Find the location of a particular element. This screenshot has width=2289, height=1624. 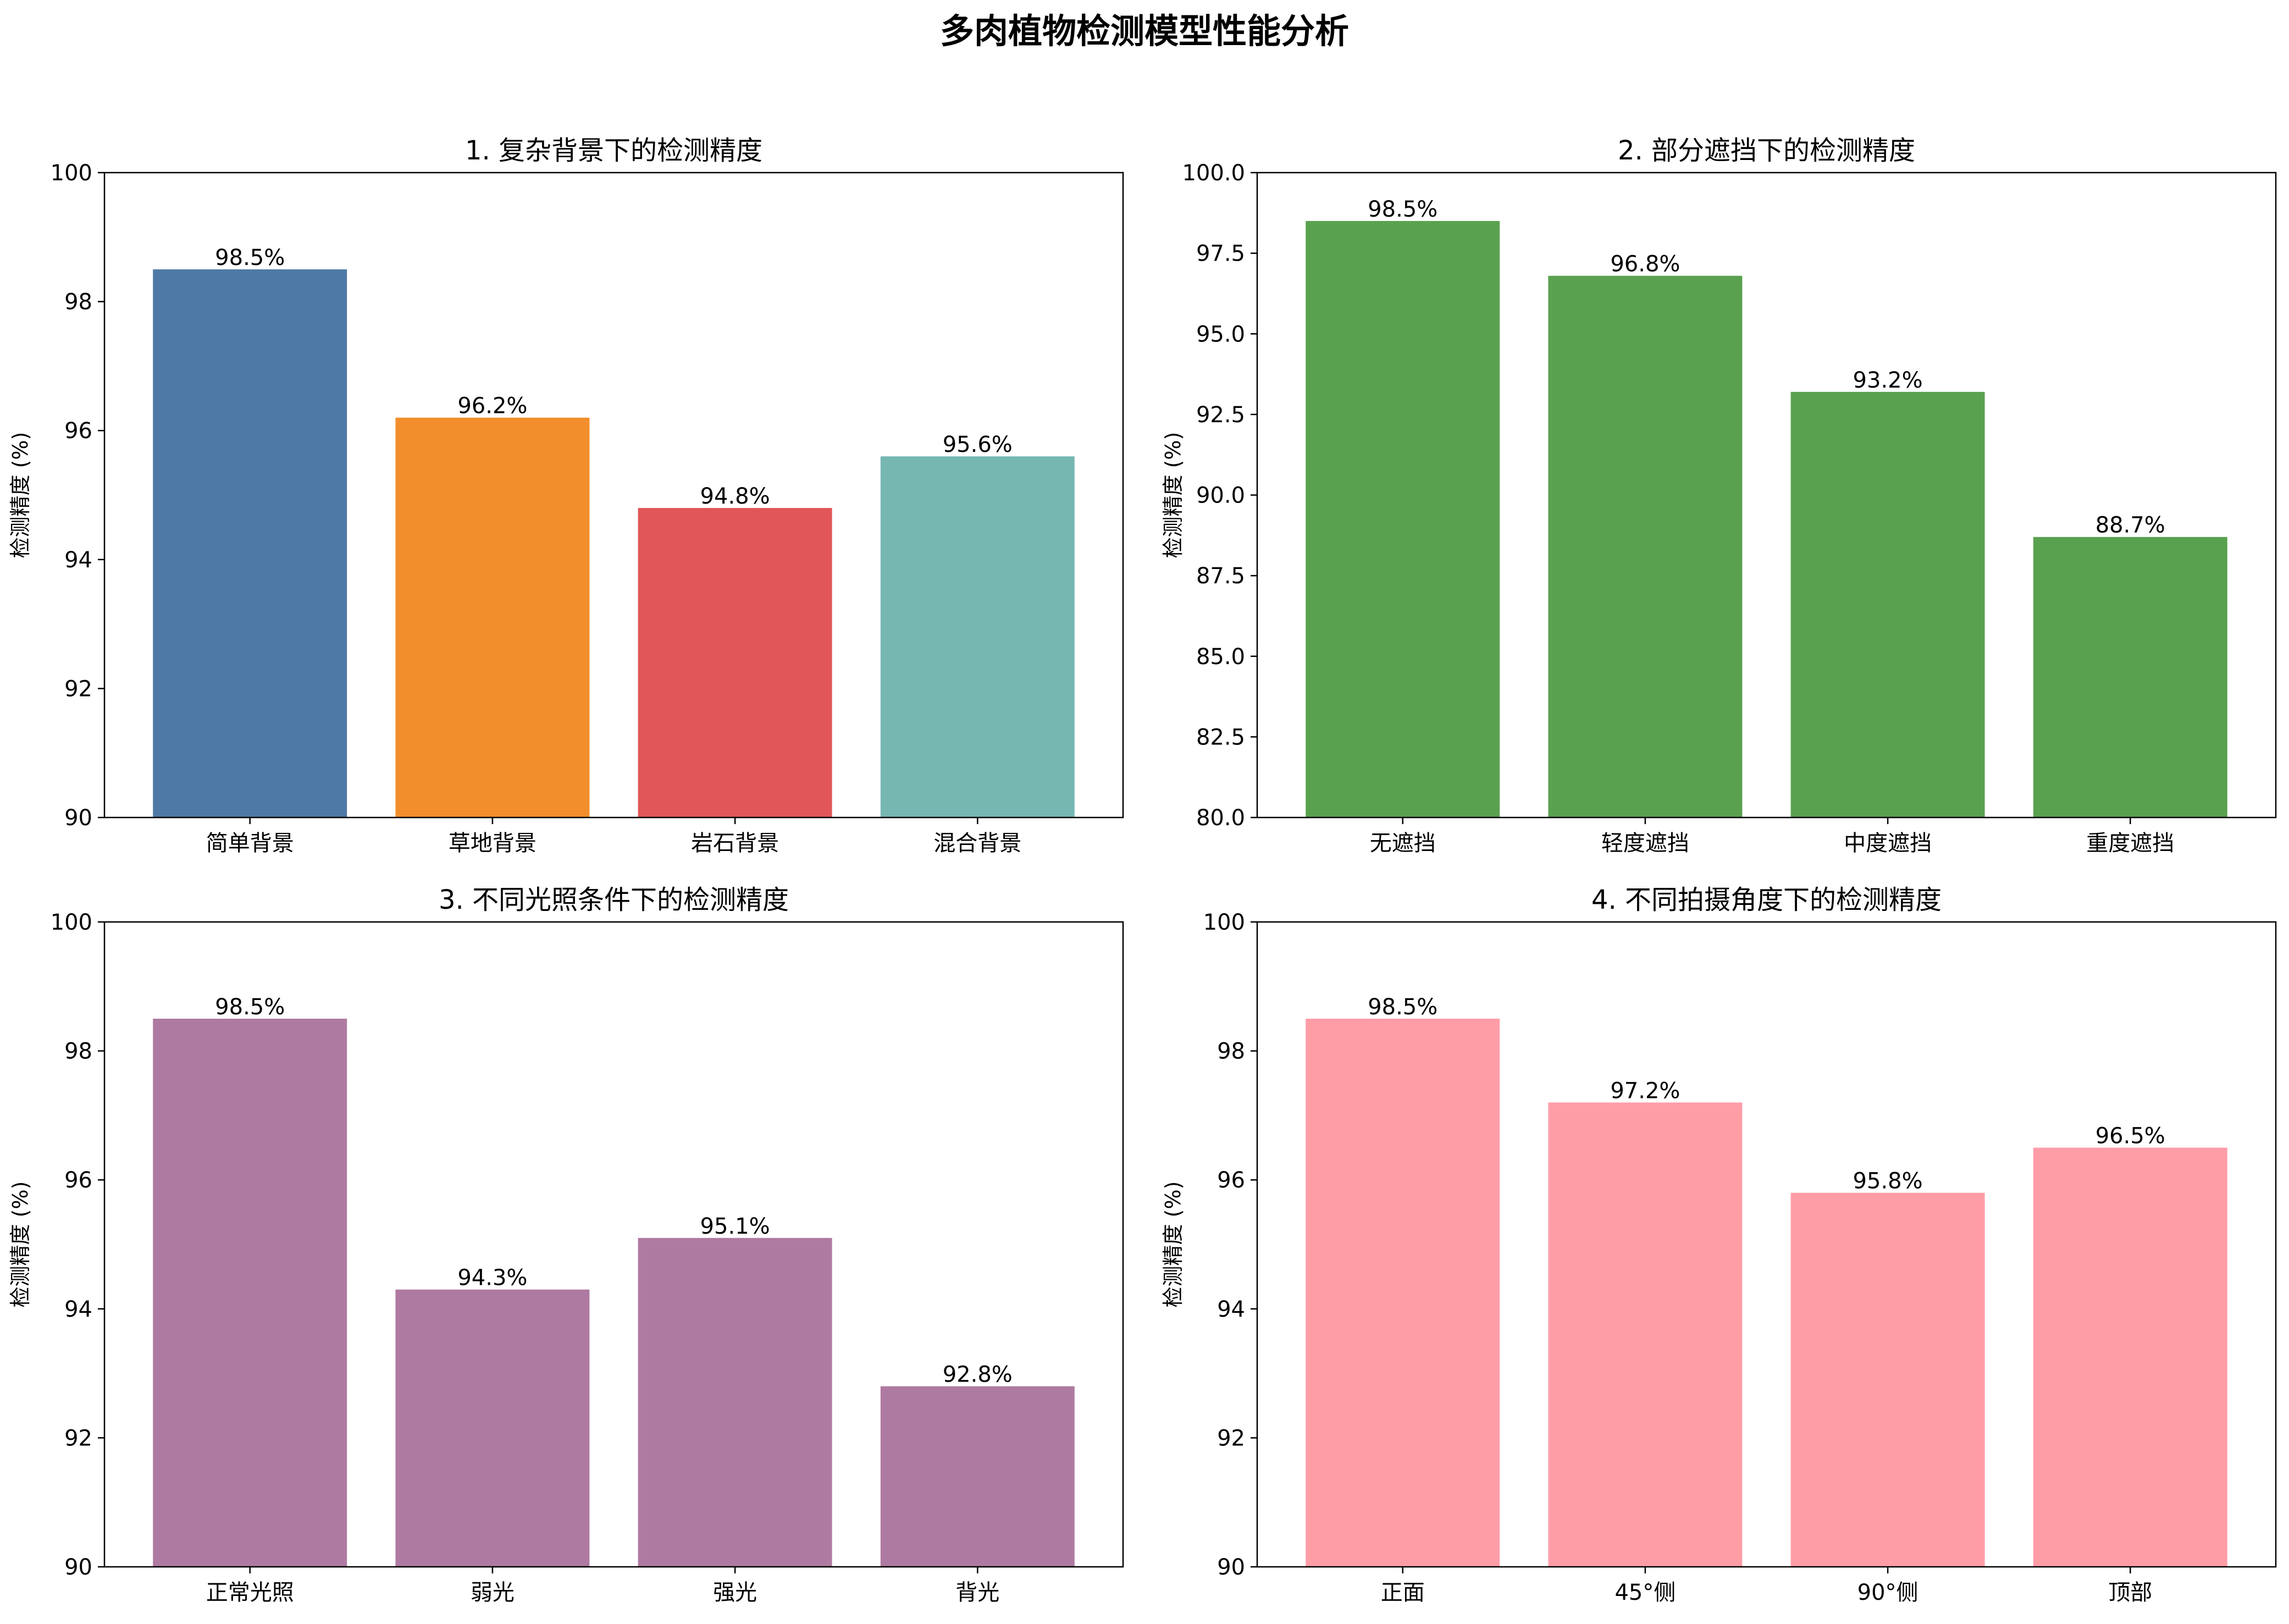

chart-4-xtick-label-2: 45°侧 is located at coordinates (1646, 1592).